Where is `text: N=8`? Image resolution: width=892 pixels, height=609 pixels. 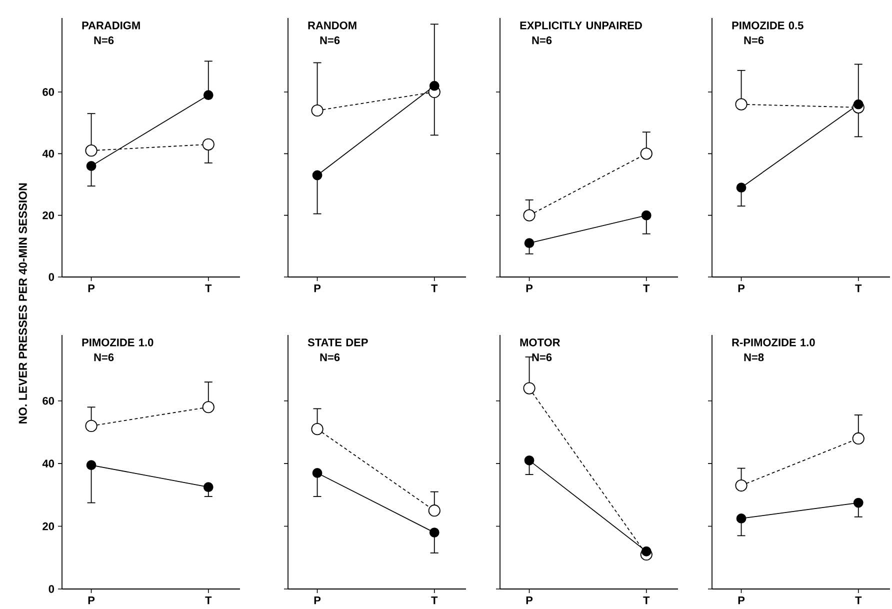
text: N=8 is located at coordinates (754, 357).